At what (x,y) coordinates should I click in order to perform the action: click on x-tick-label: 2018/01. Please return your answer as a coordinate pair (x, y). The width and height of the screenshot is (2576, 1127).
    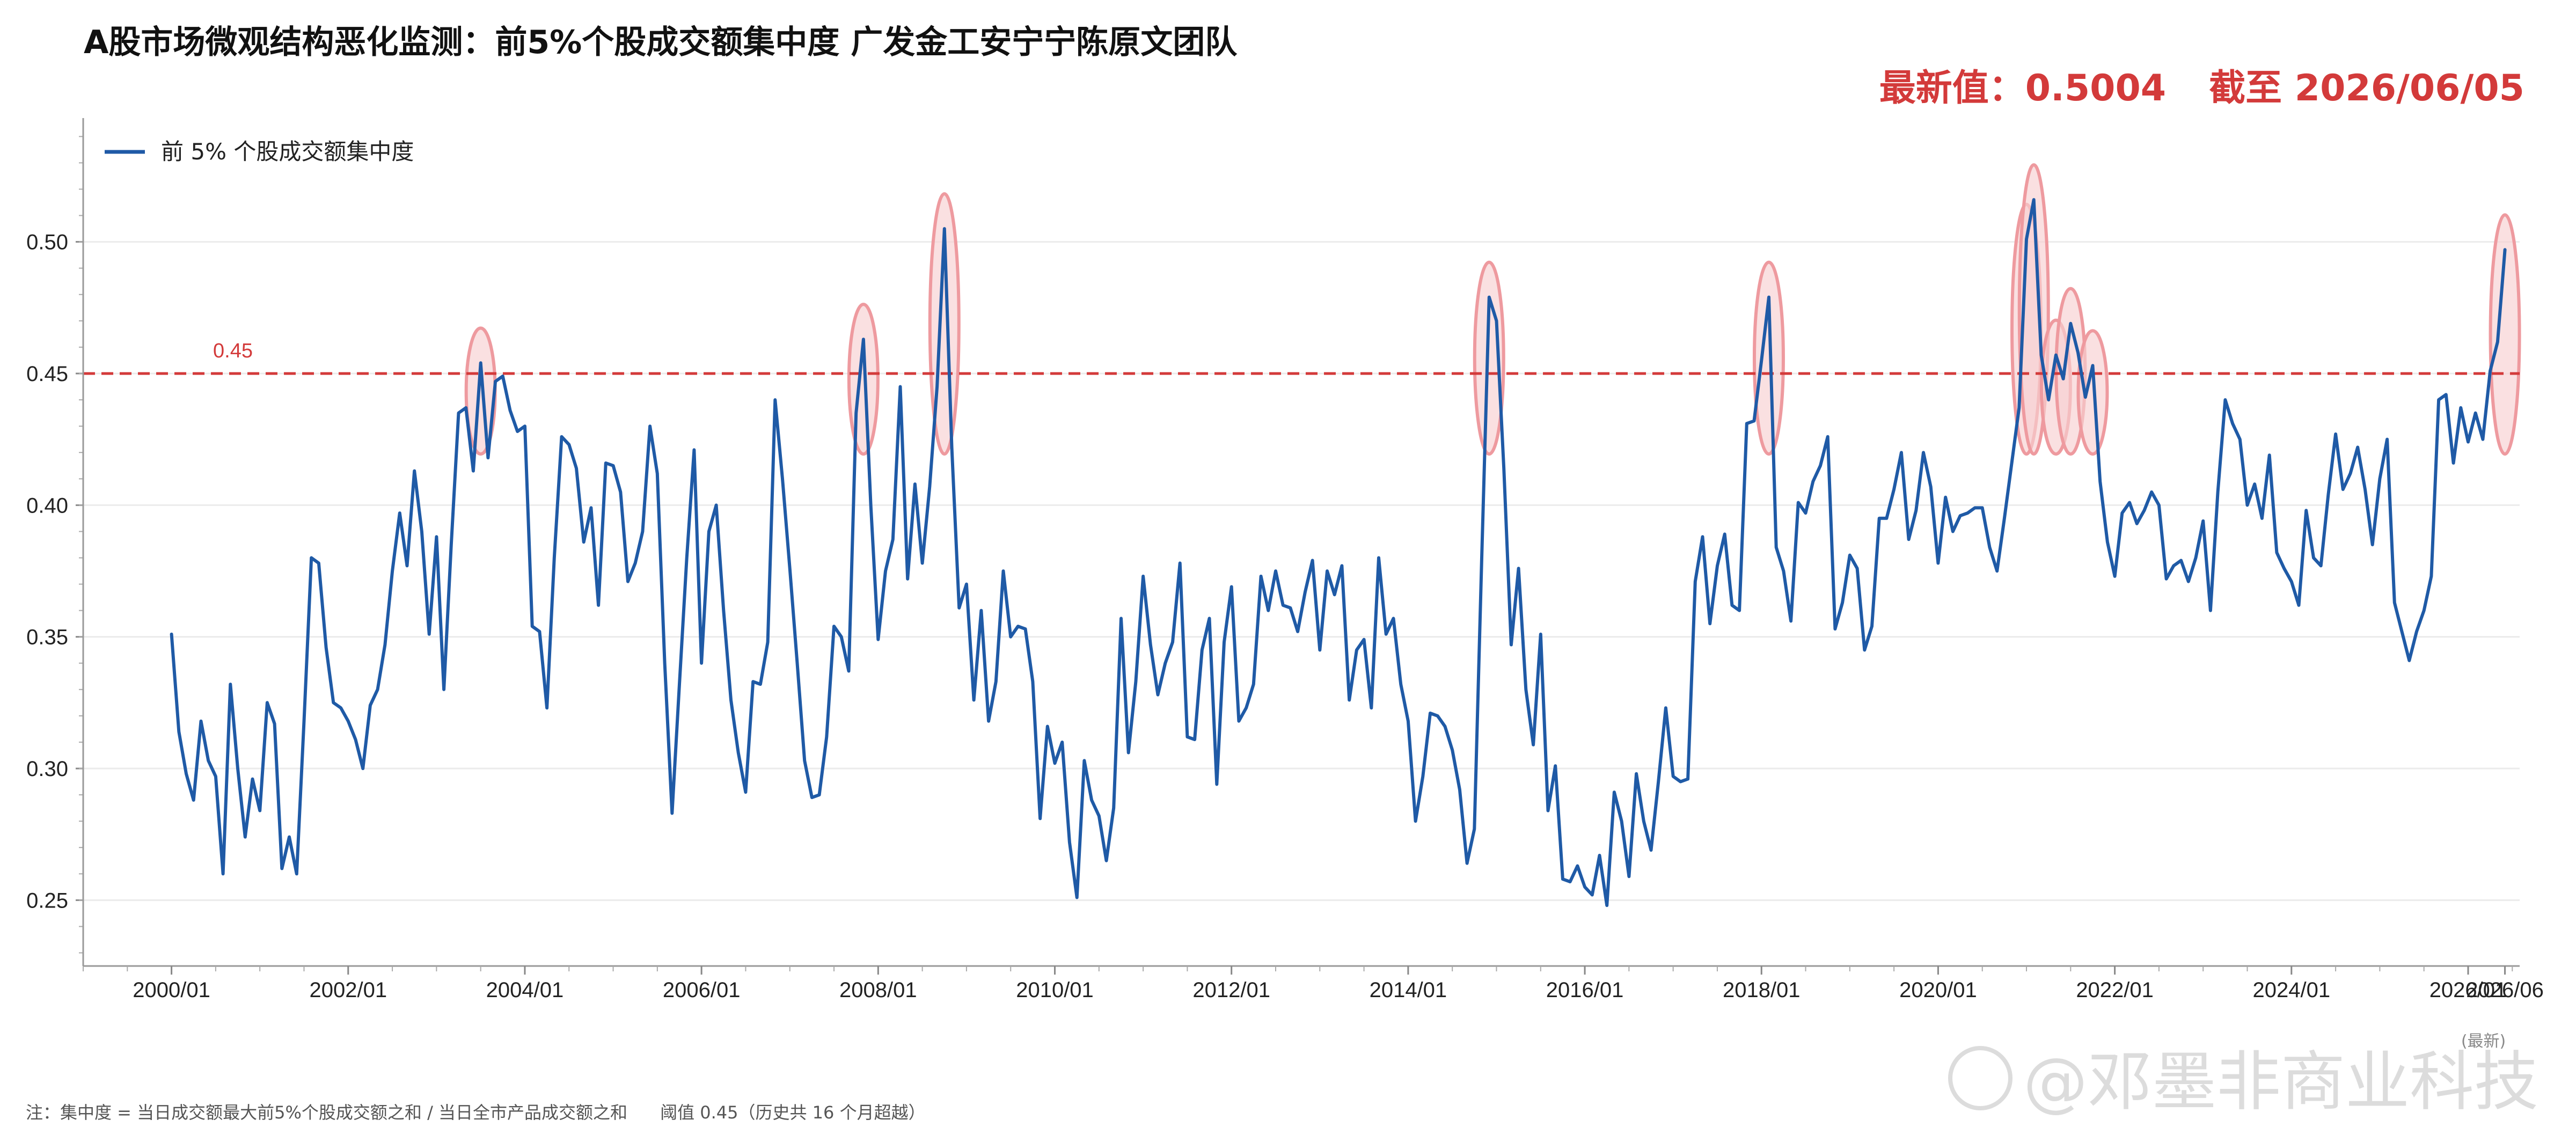
    Looking at the image, I should click on (1762, 990).